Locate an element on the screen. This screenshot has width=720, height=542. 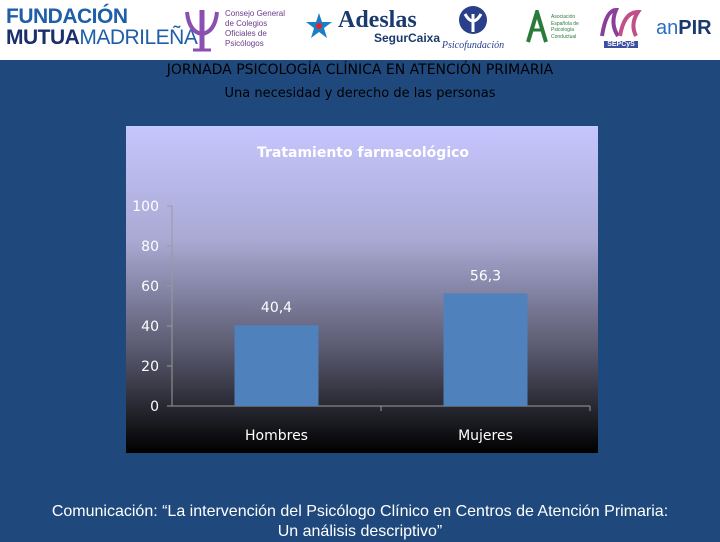
psi-head-icon is located at coordinates (473, 20).